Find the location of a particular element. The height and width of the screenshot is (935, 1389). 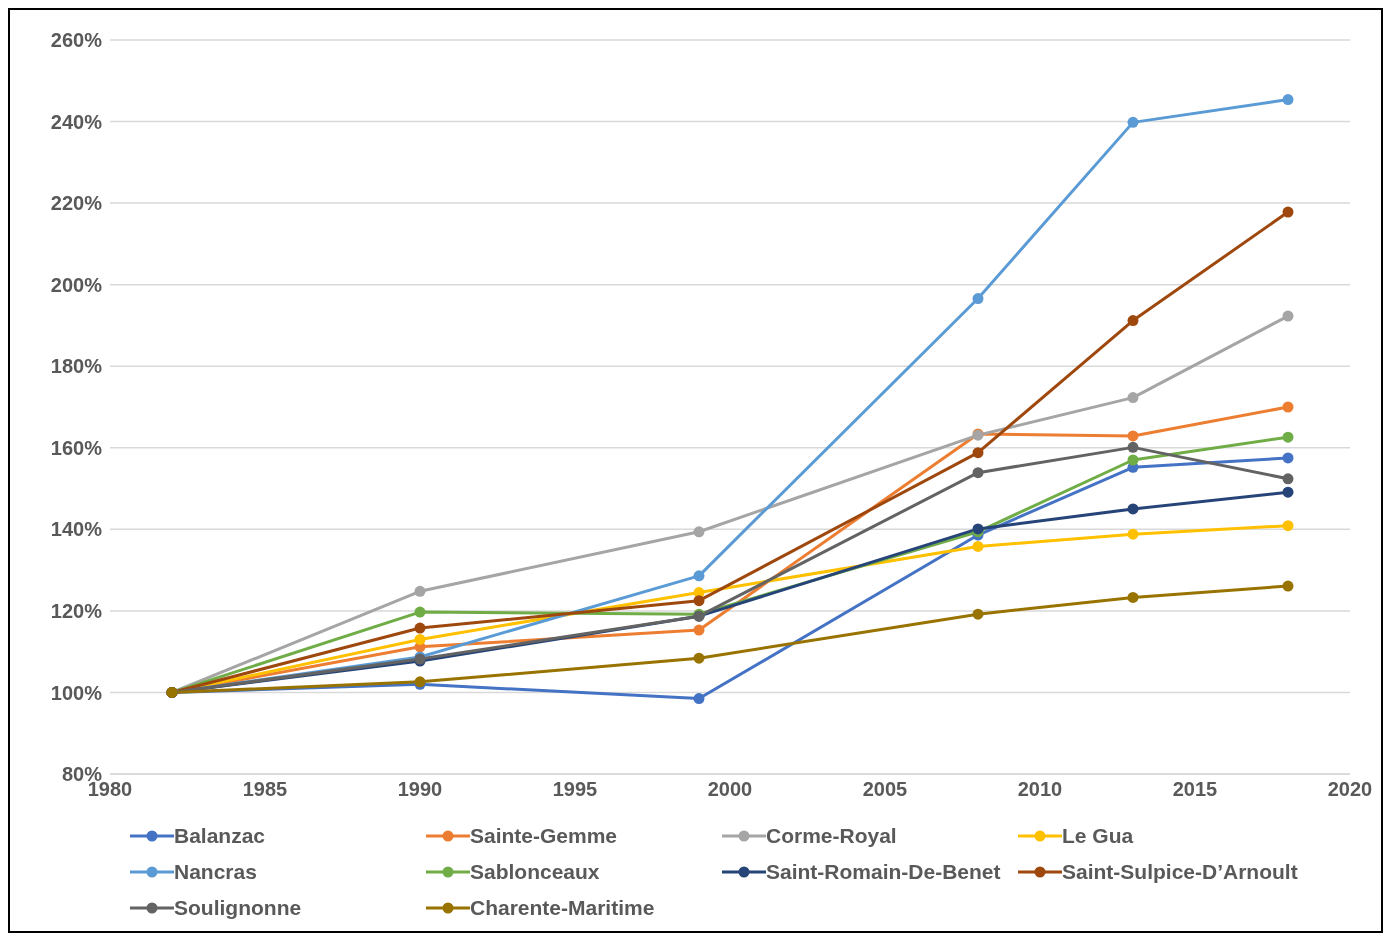

y-tick-label: 140% is located at coordinates (76, 529).